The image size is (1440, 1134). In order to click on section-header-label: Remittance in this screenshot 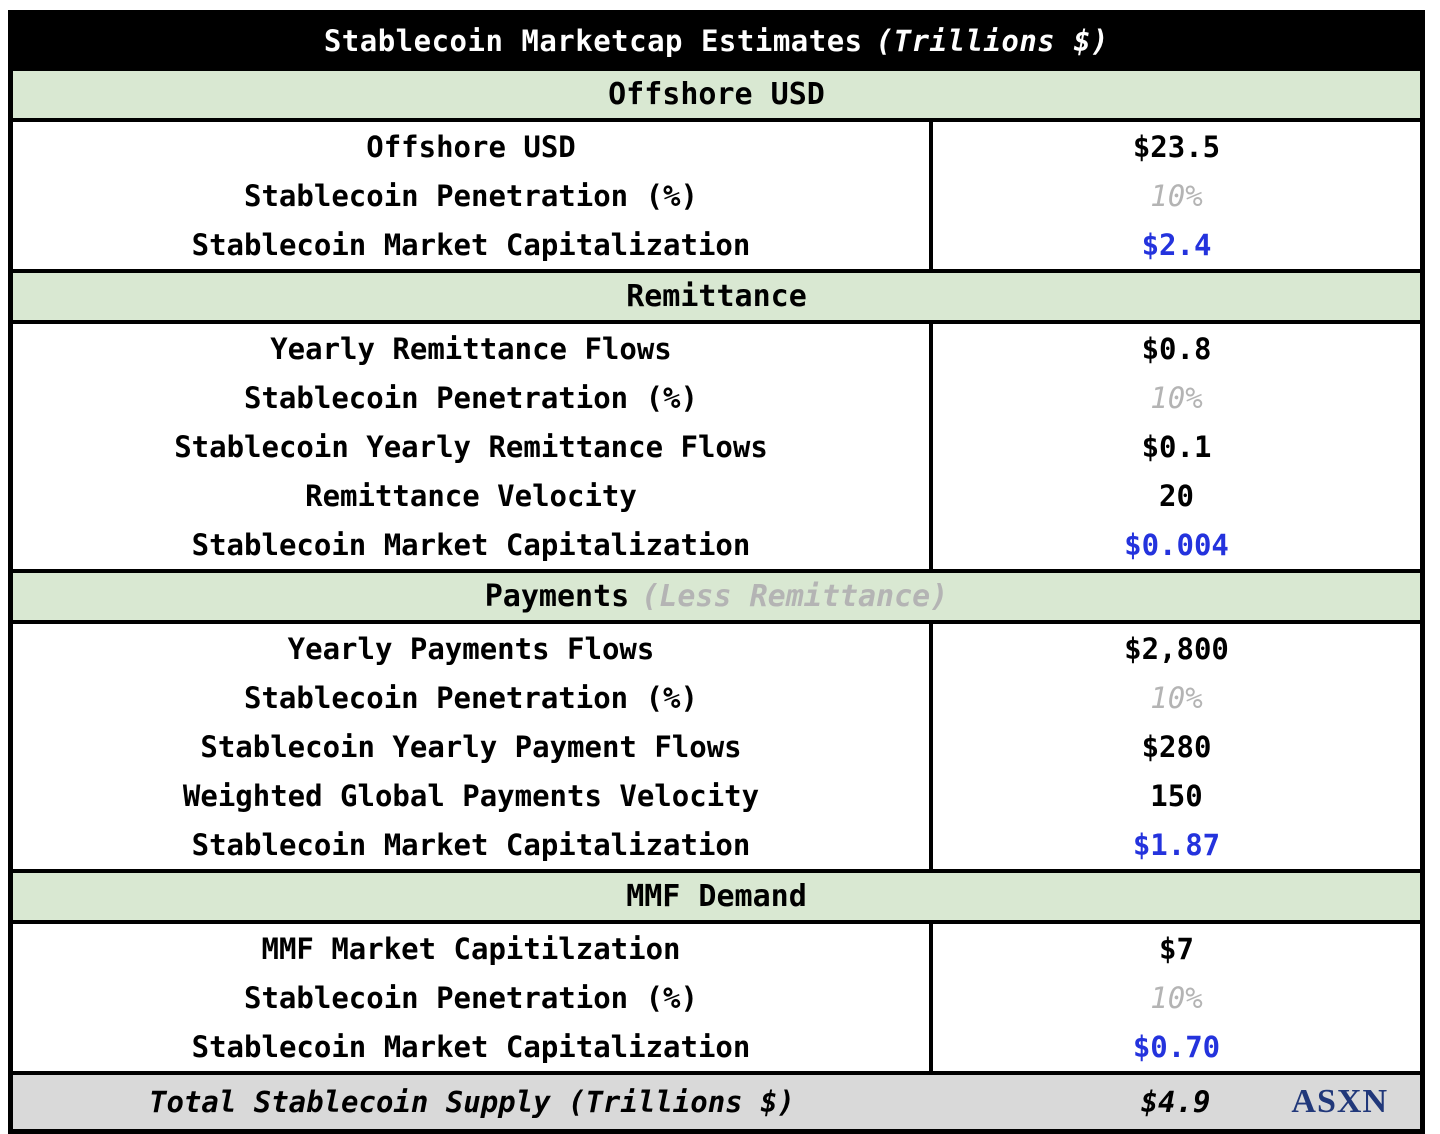, I will do `click(716, 296)`.